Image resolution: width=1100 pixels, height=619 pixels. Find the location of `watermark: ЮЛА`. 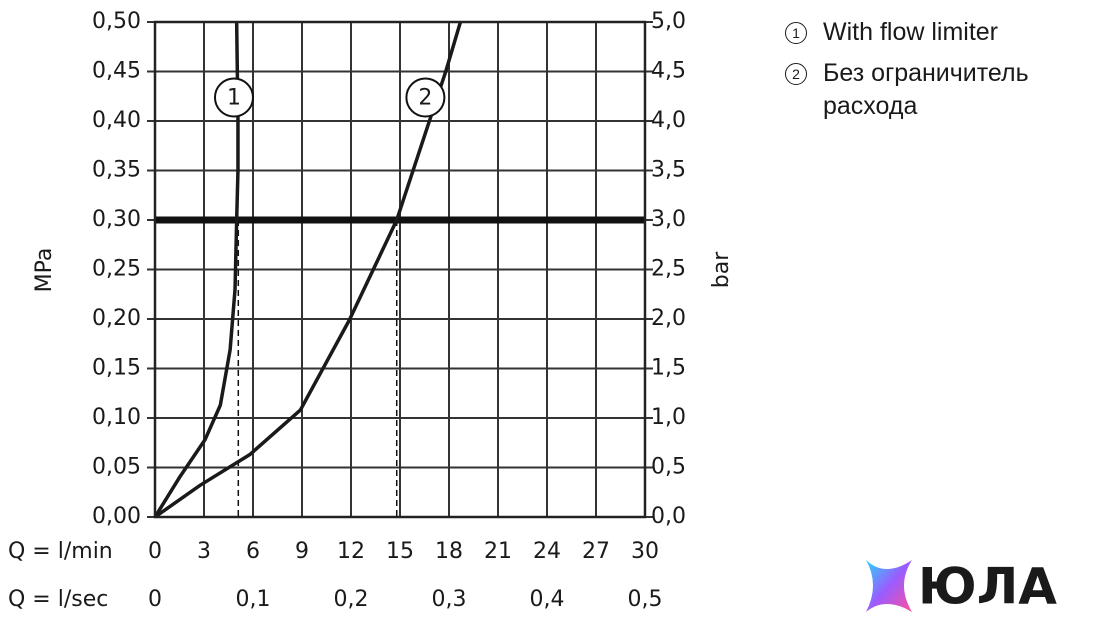

watermark: ЮЛА is located at coordinates (987, 587).